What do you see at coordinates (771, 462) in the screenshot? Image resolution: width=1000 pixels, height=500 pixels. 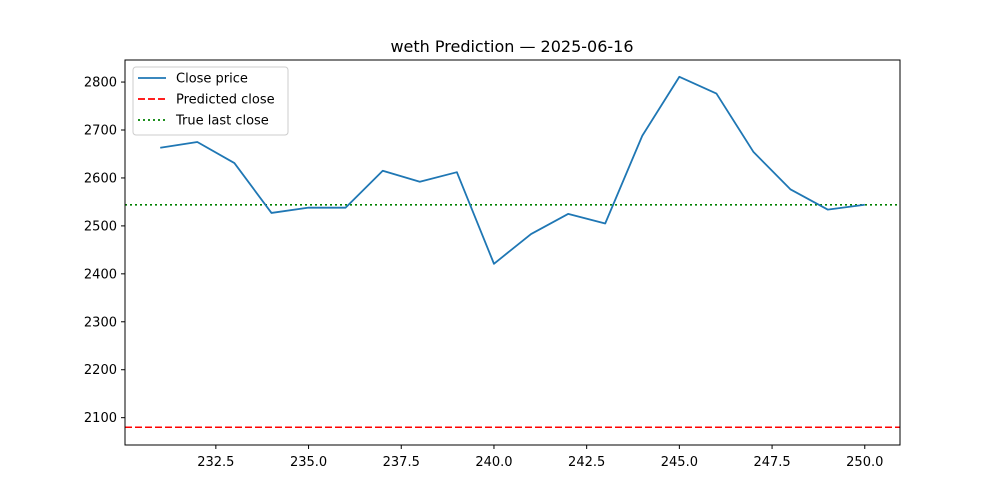 I see `x-tick-label: 247.5` at bounding box center [771, 462].